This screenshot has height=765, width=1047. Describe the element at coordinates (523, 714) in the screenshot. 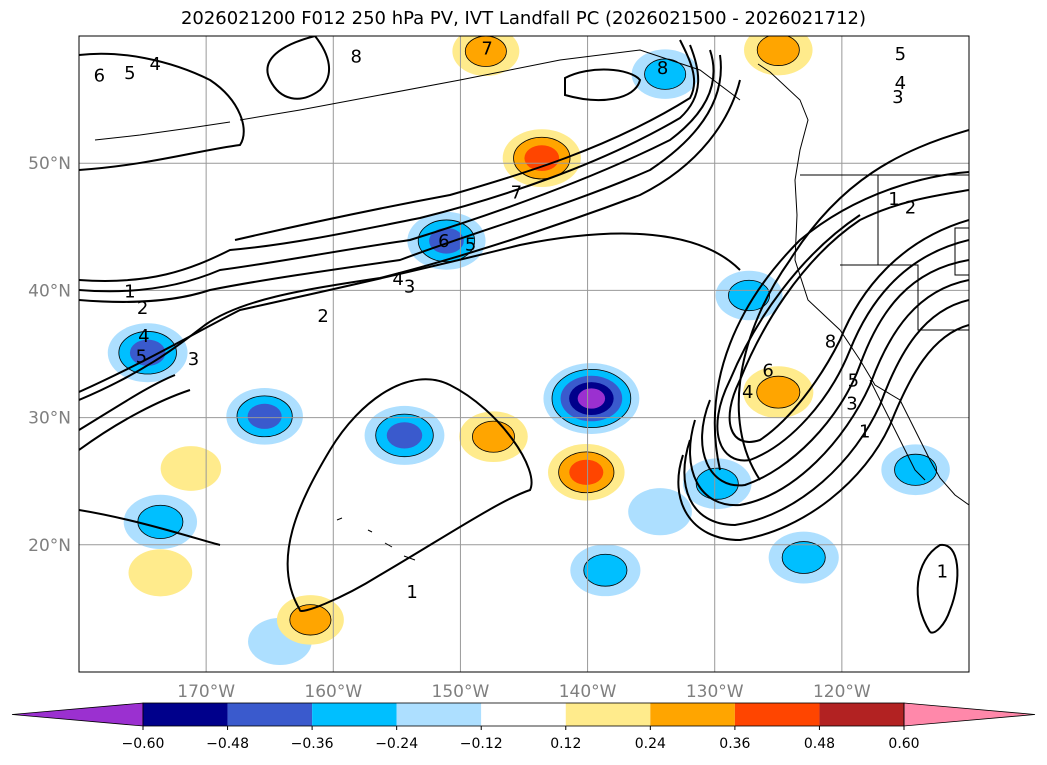

I see `colorbar-frame` at that location.